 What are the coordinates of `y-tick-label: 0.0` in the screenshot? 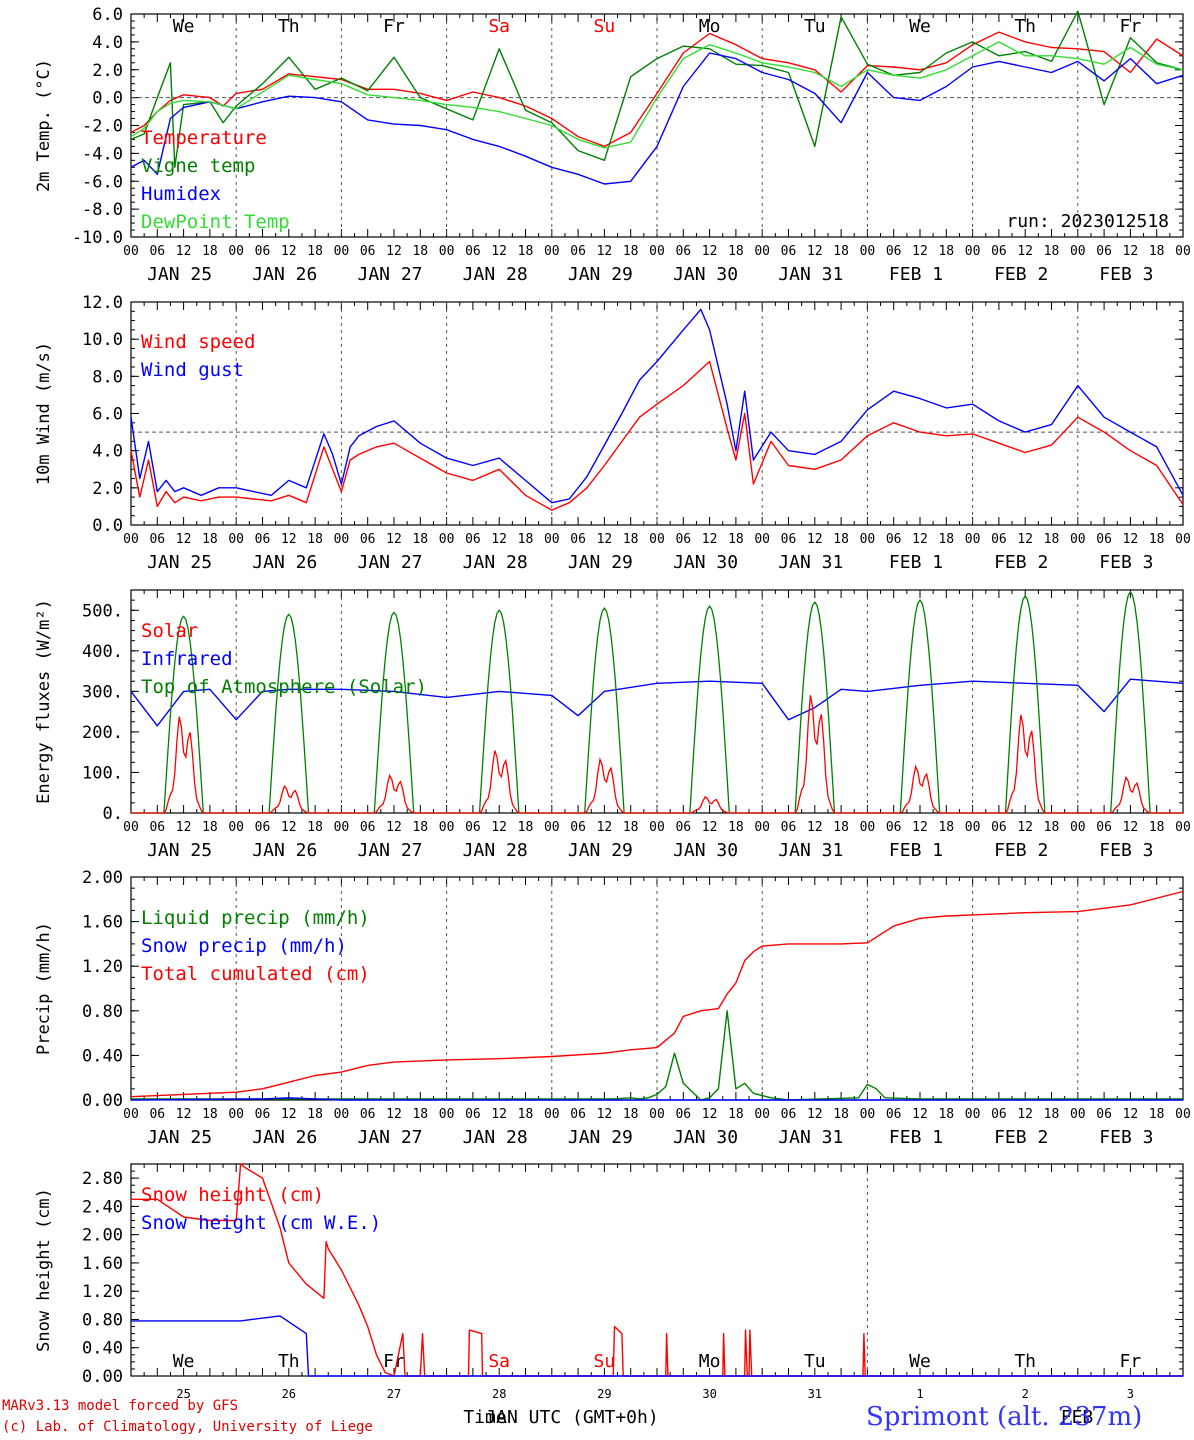 It's located at (107, 99).